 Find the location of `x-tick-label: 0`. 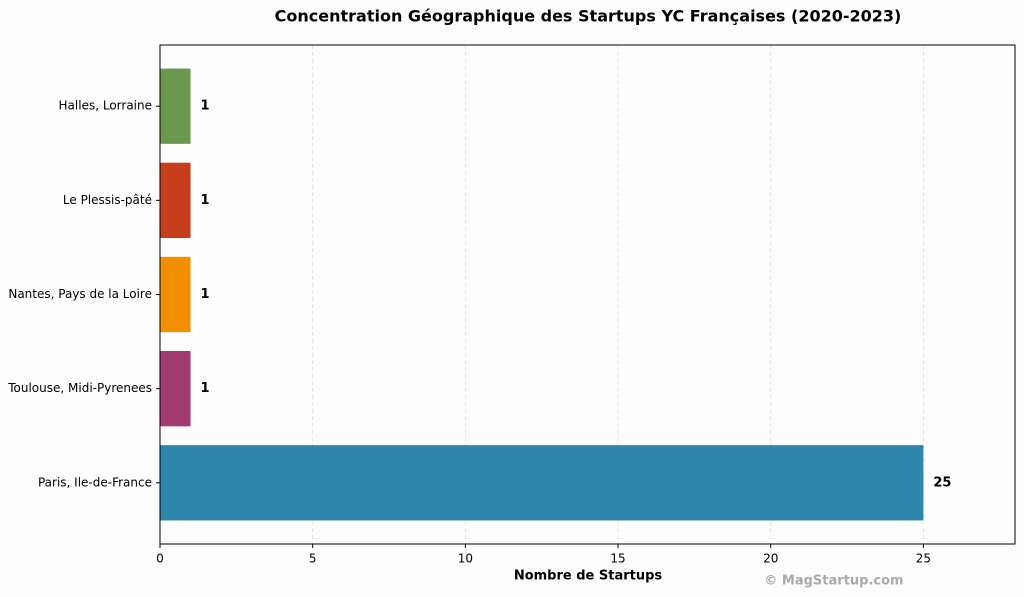

x-tick-label: 0 is located at coordinates (160, 559).